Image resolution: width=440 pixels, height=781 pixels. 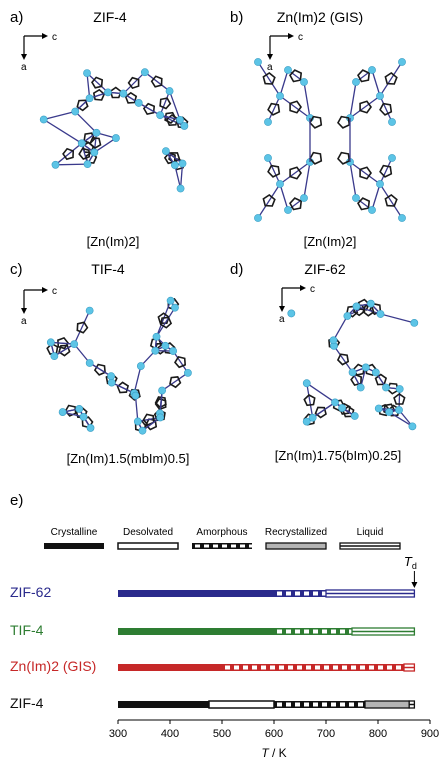 What do you see at coordinates (274, 734) in the screenshot?
I see `x-tick-label: 600` at bounding box center [274, 734].